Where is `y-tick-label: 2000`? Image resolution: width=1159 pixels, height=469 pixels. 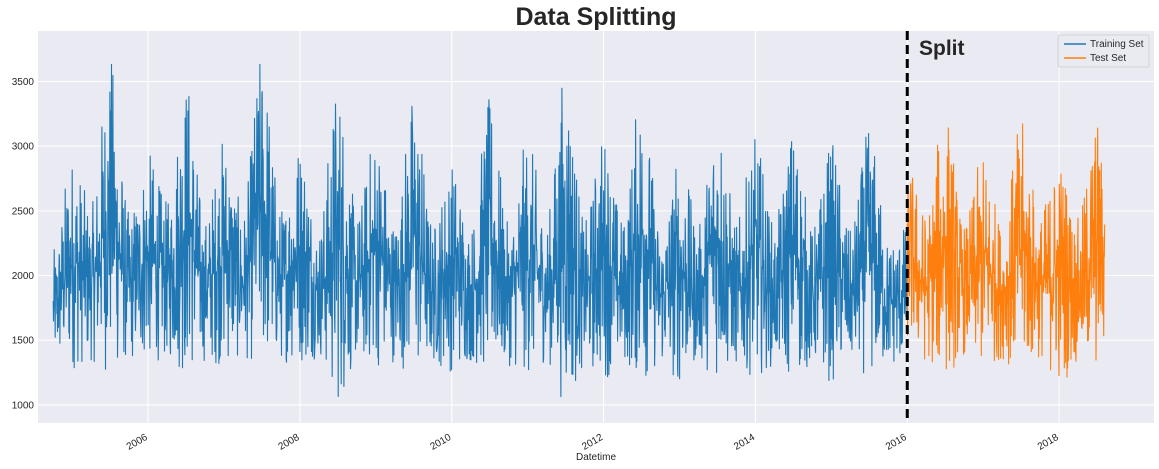
y-tick-label: 2000 is located at coordinates (23, 276).